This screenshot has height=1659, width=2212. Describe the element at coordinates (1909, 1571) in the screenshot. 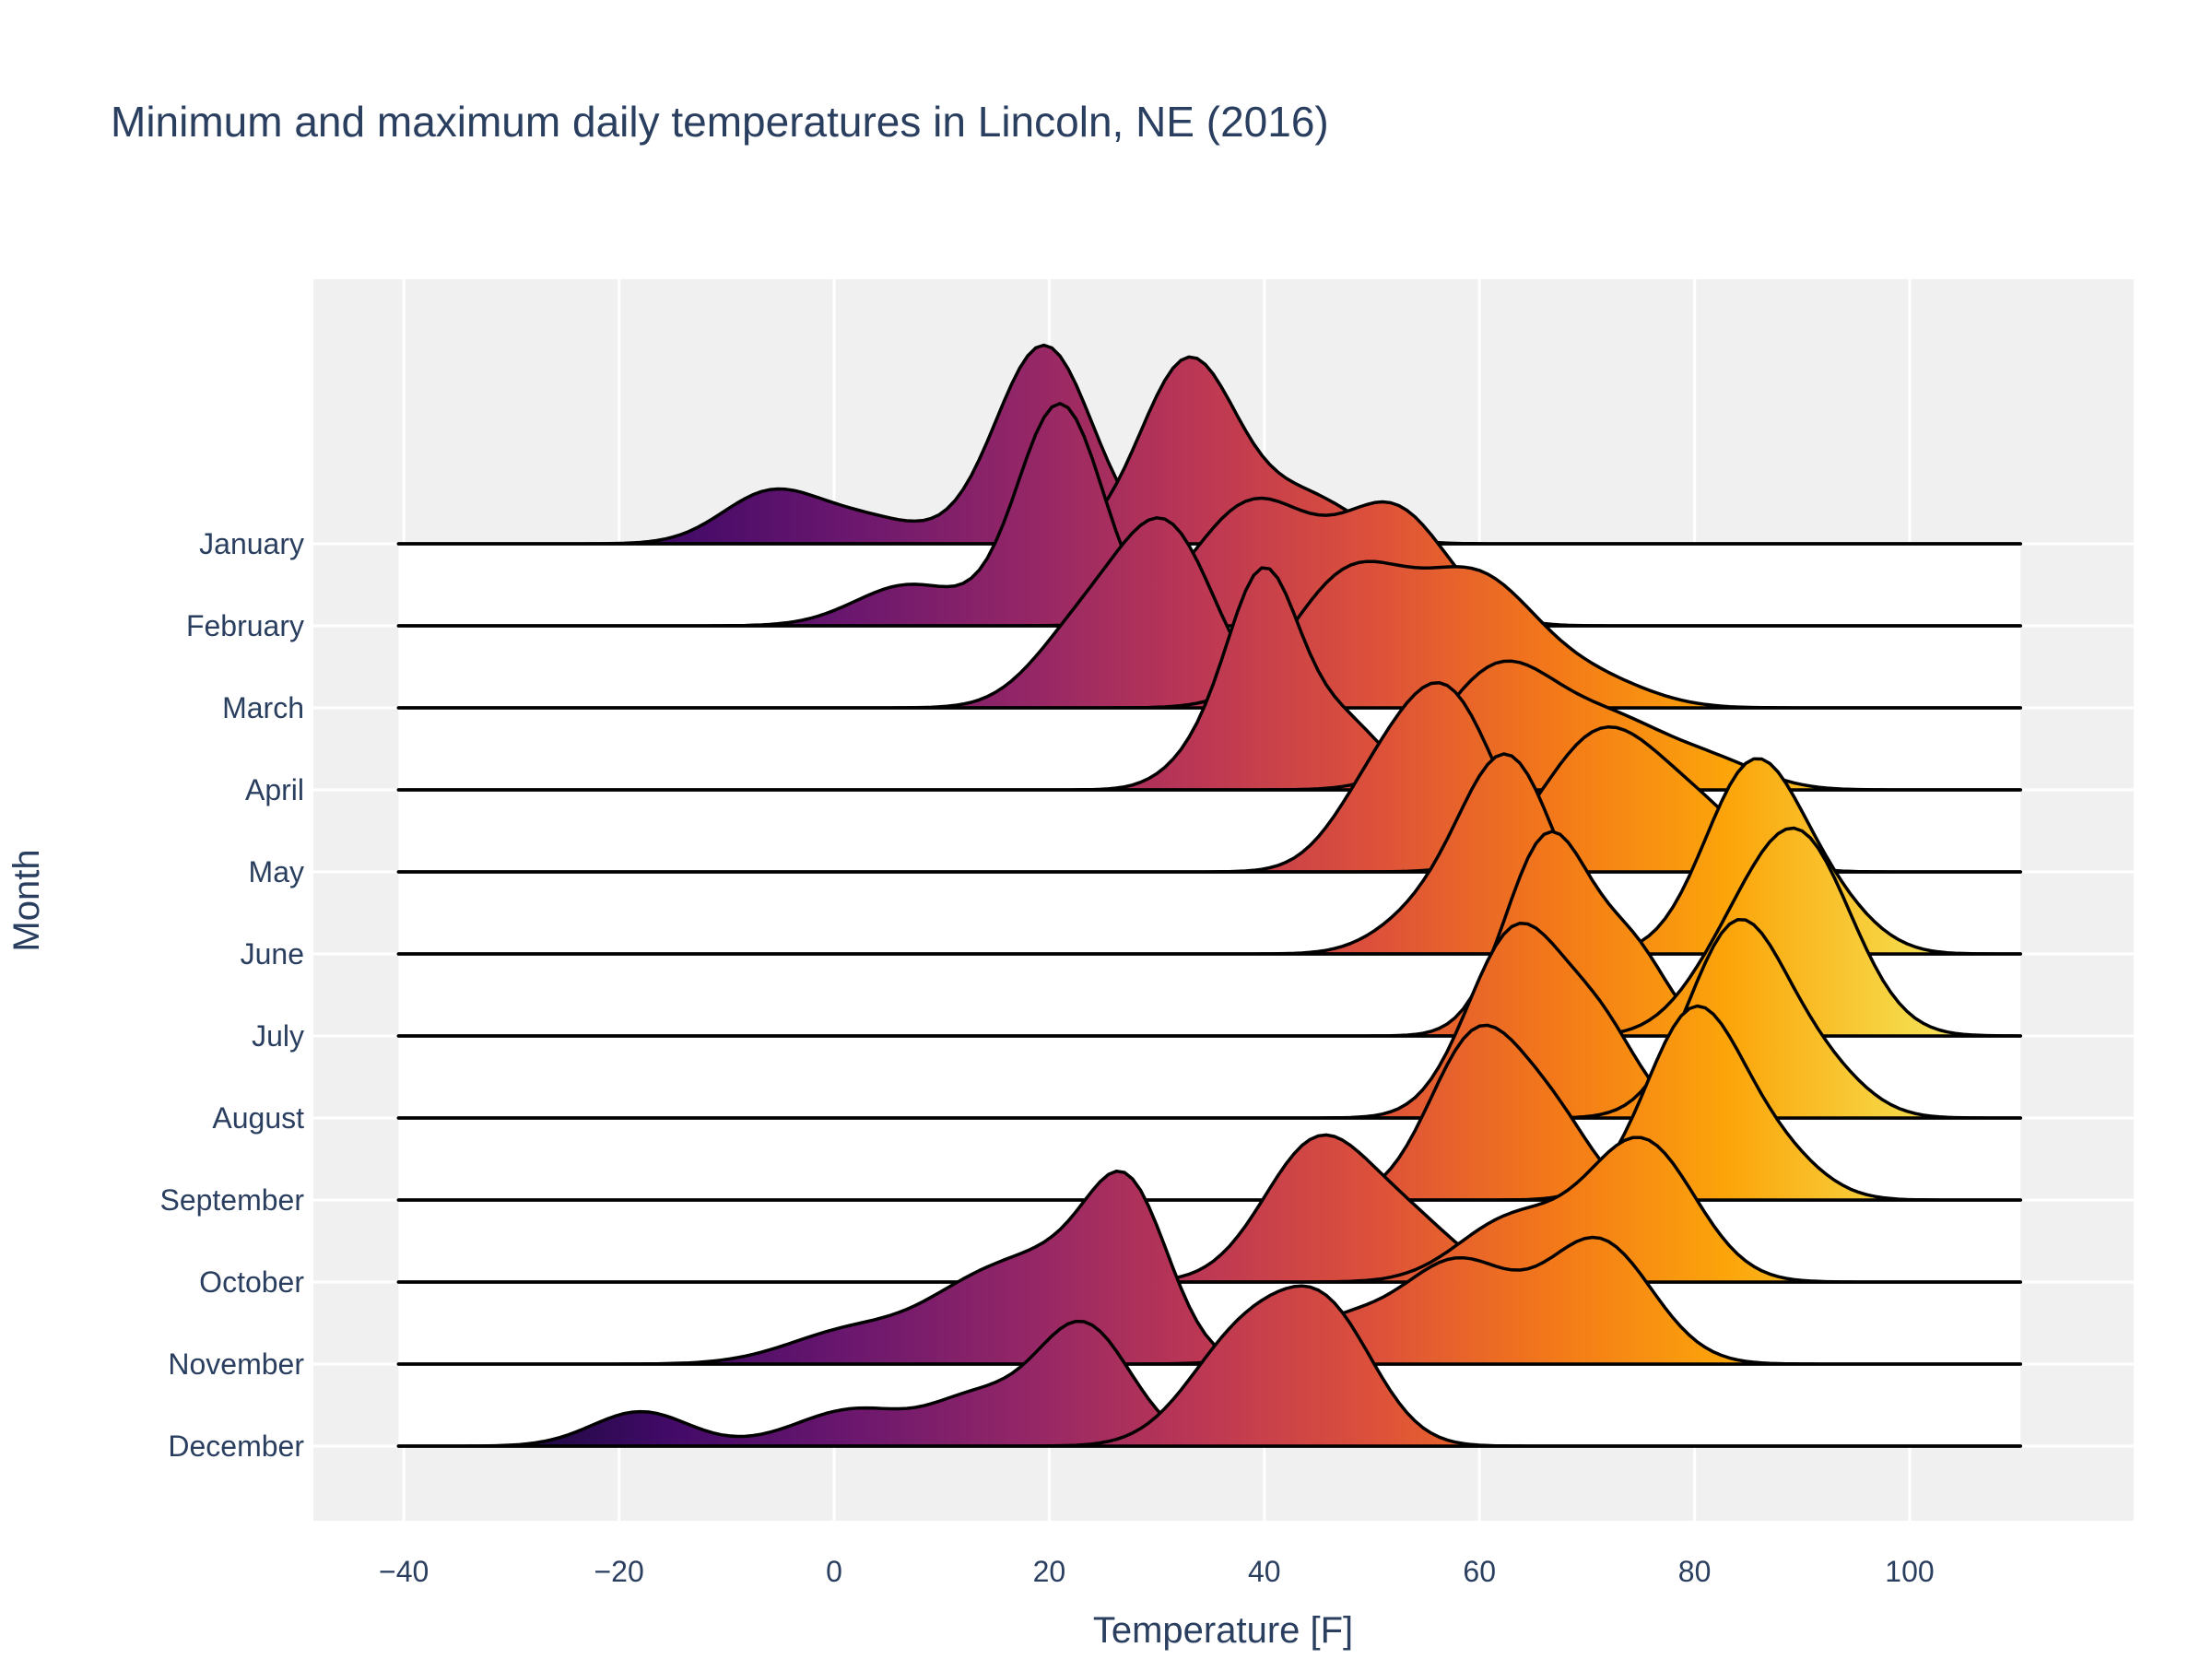

I see `x-tick-label-100: 100` at that location.